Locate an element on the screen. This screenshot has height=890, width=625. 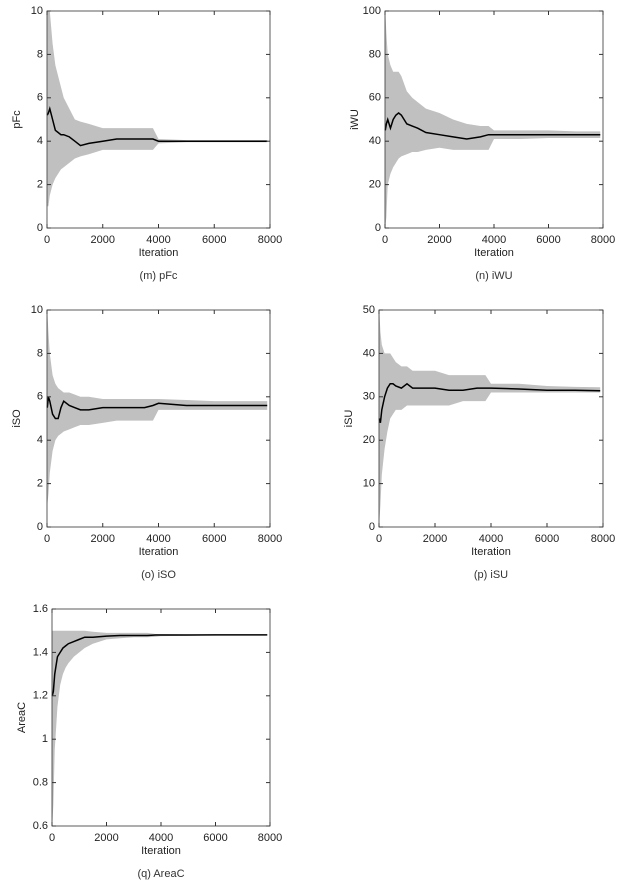
caption: (m) pFc is located at coordinates (159, 276).